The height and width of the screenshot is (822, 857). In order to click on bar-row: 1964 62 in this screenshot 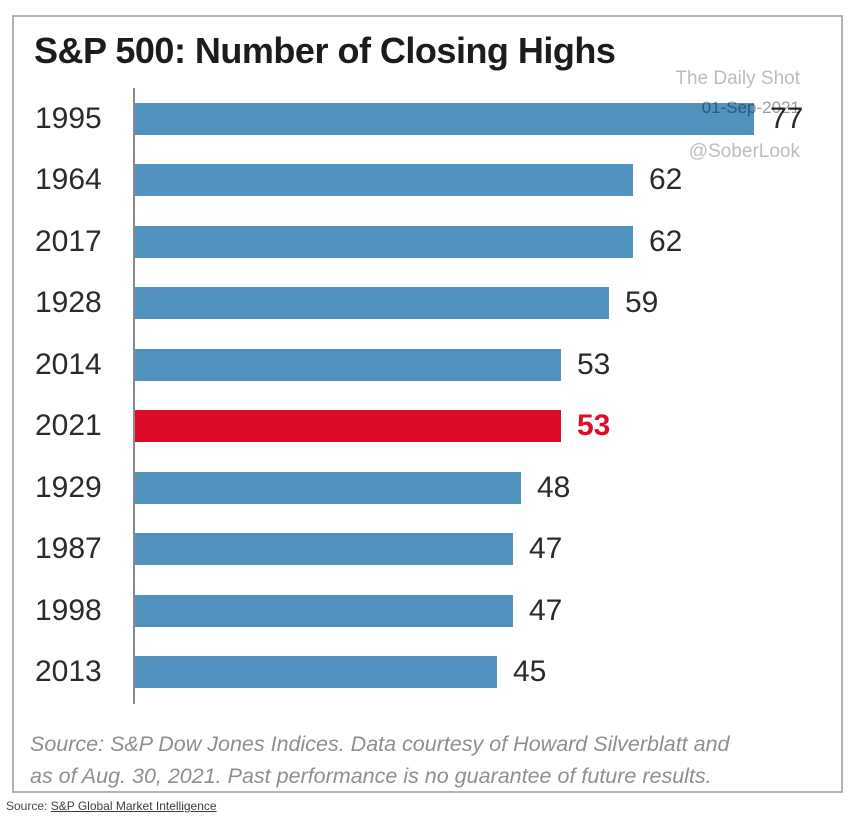, I will do `click(427, 181)`.